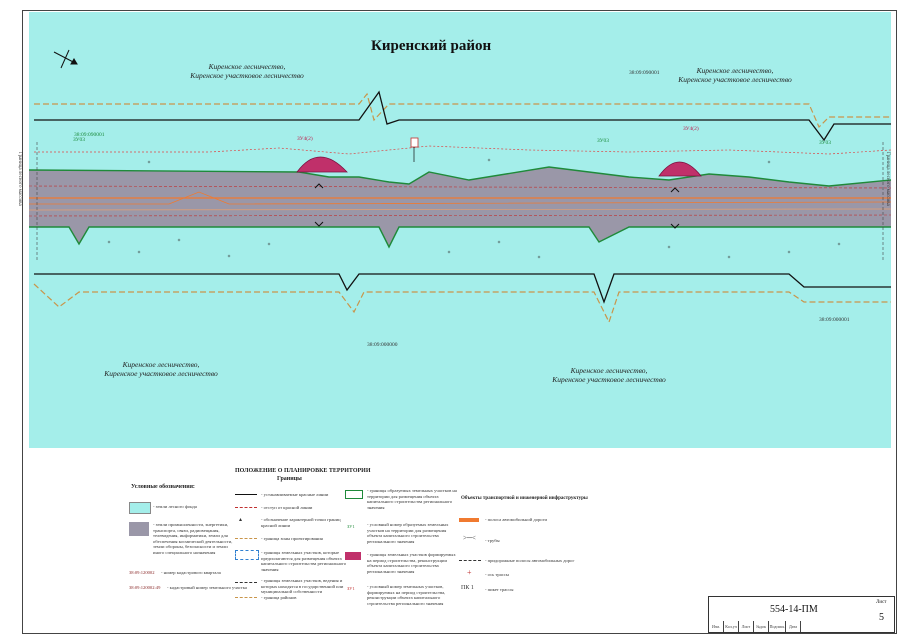 This screenshot has width=905, height=640. I want to click on legend-design-area: - граница зоны проектирования, so click(292, 538).